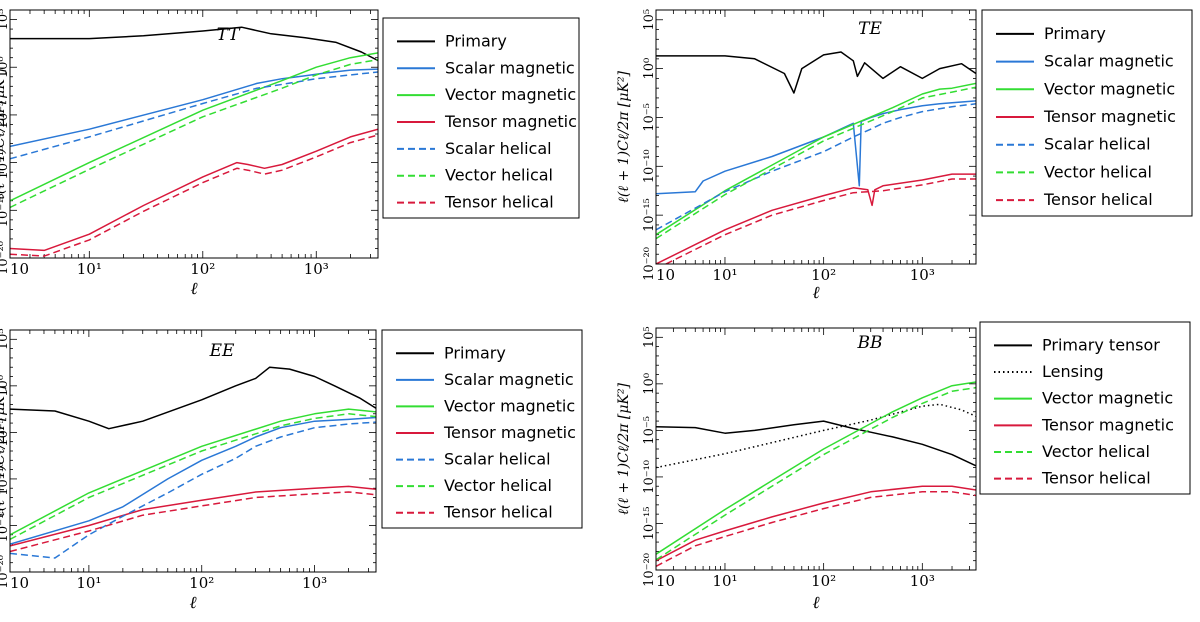 Image resolution: width=1200 pixels, height=622 pixels. Describe the element at coordinates (1101, 344) in the screenshot. I see `legend-label: Primary tensor` at that location.